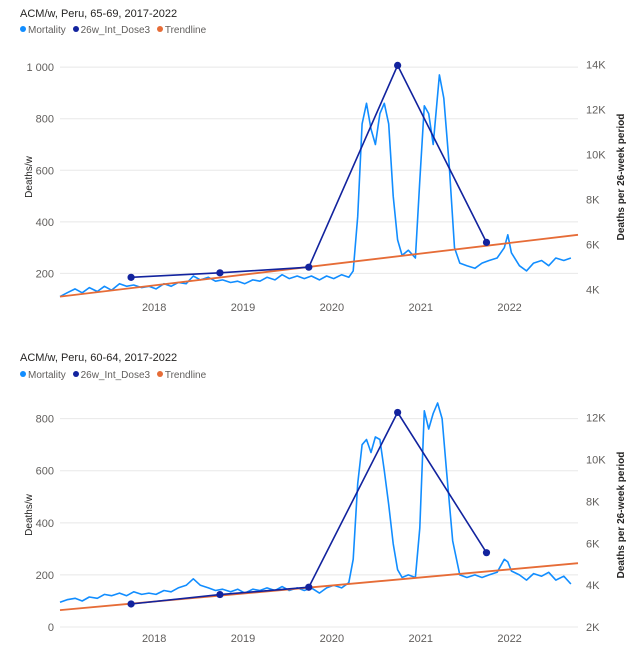  Describe the element at coordinates (99, 14) in the screenshot. I see `chart-title: ACM/w, Peru, 65-69, 2017-2022` at that location.